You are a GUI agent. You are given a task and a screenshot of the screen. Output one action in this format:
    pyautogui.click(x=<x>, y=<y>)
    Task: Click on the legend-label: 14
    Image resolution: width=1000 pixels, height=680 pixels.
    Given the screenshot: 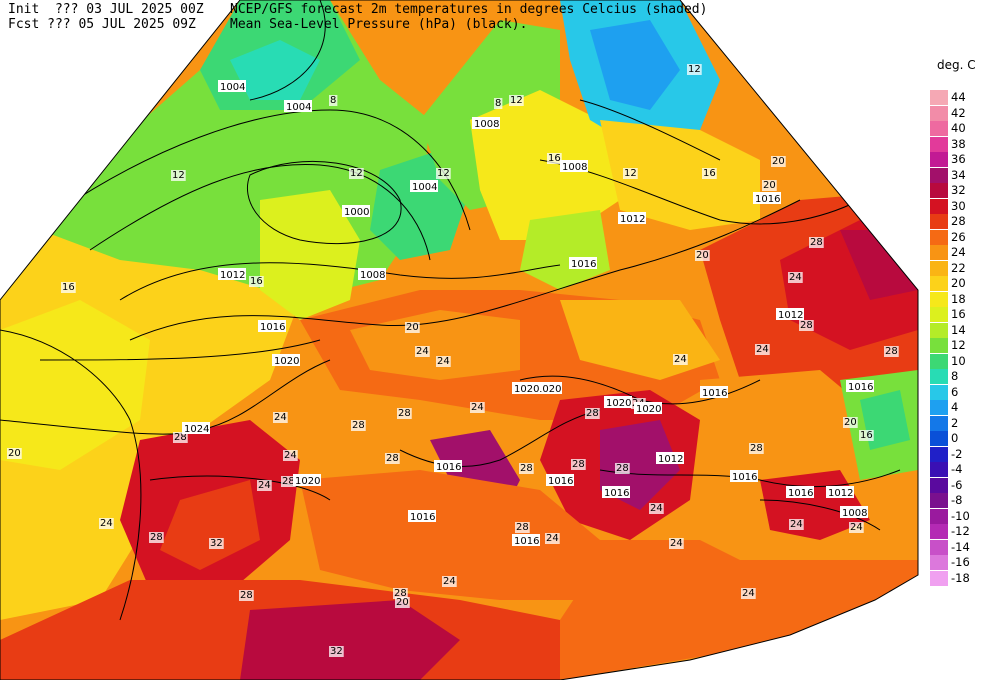 What is the action you would take?
    pyautogui.click(x=958, y=329)
    